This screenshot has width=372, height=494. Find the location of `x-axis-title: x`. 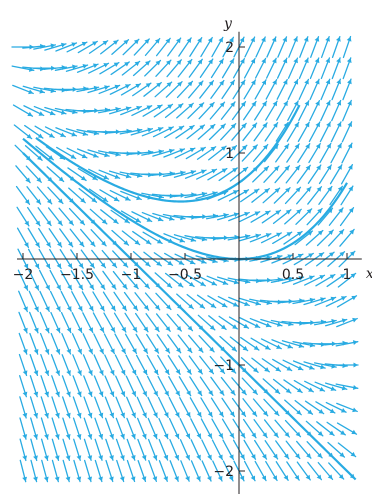

x-axis-title: x is located at coordinates (369, 274).